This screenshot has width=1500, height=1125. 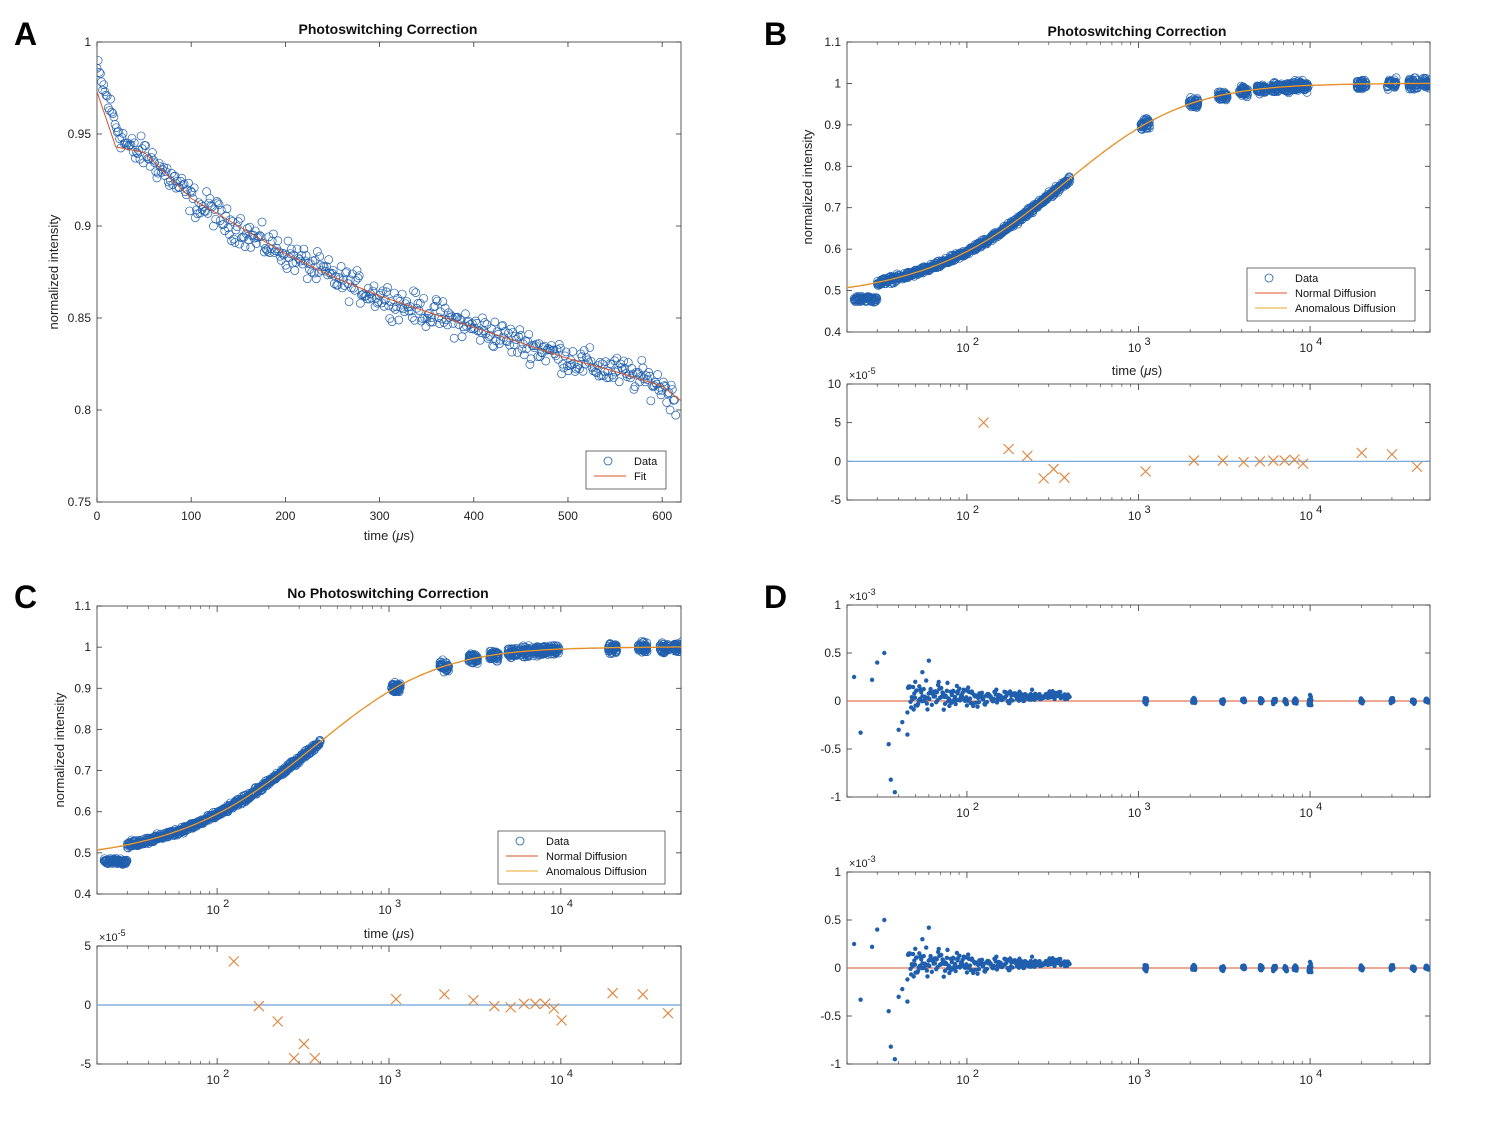 What do you see at coordinates (832, 125) in the screenshot?
I see `panel-b-ytick-label: 0.9` at bounding box center [832, 125].